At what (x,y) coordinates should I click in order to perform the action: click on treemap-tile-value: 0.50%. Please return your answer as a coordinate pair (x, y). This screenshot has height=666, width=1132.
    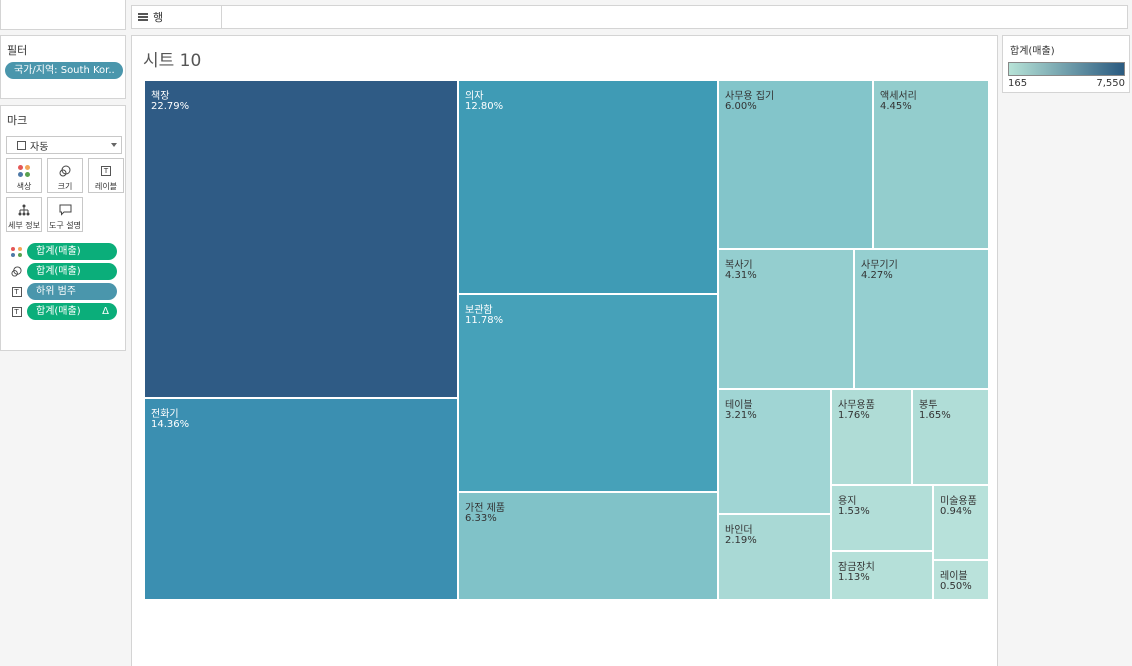
    Looking at the image, I should click on (956, 586).